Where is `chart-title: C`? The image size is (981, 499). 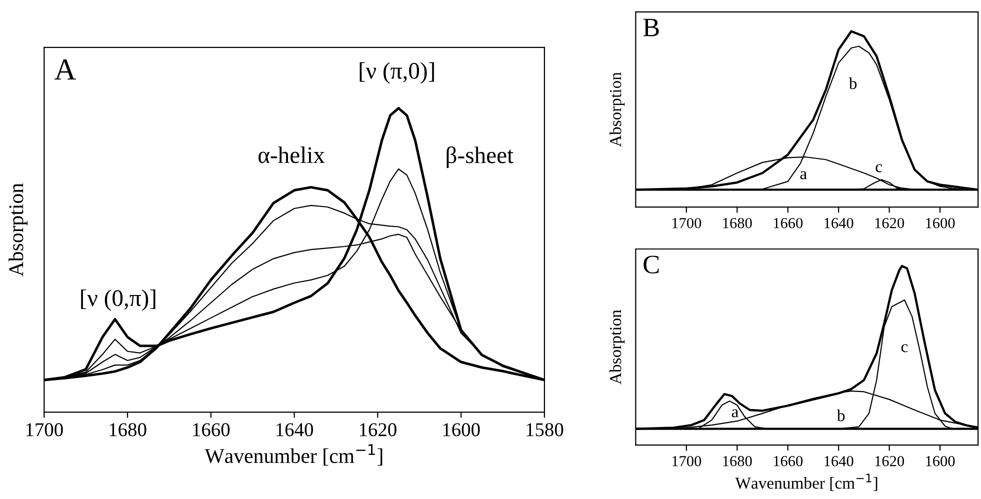
chart-title: C is located at coordinates (651, 265).